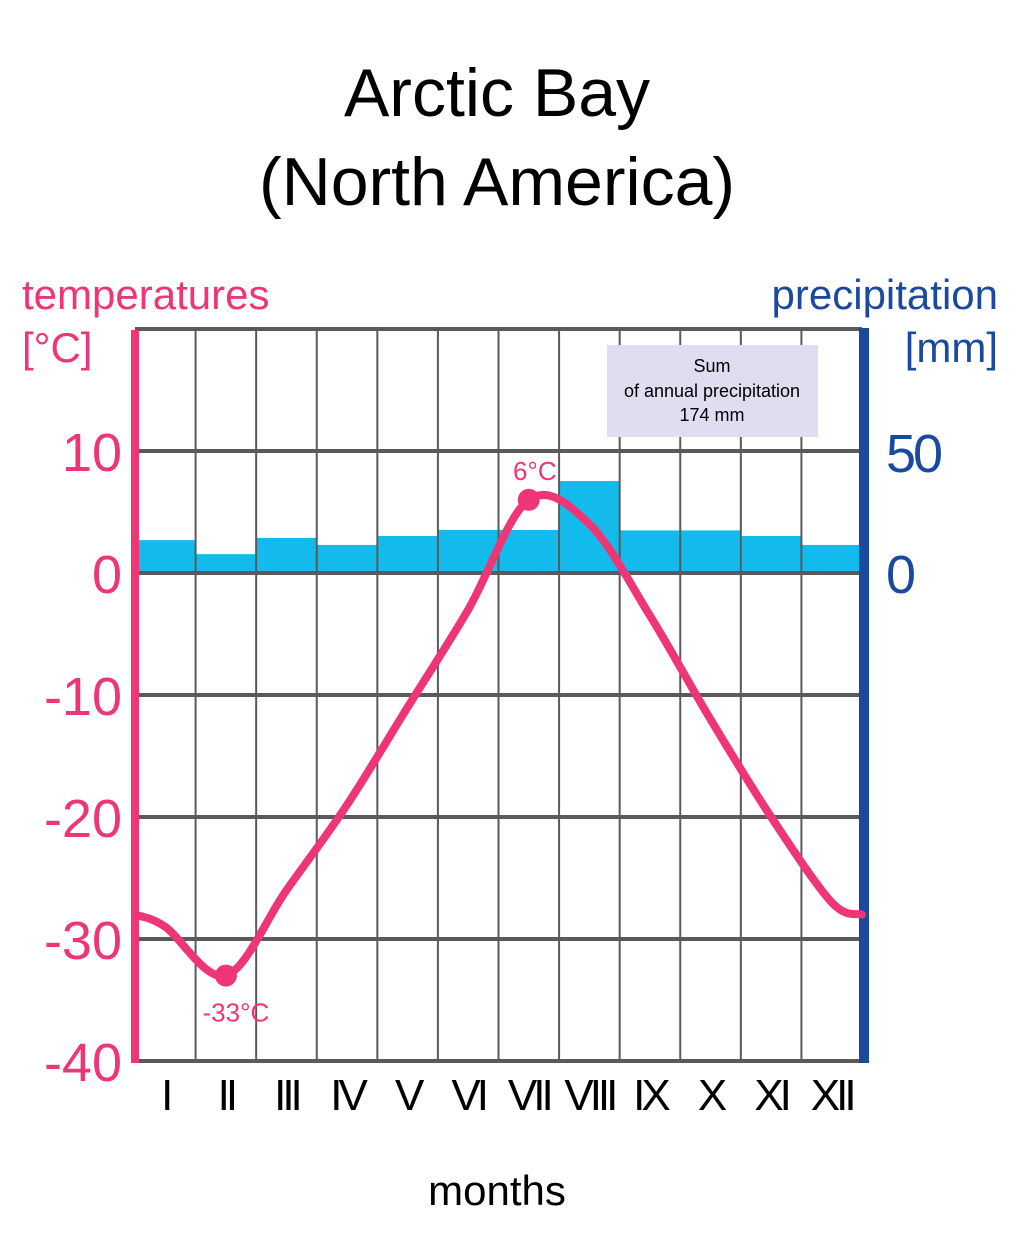 This screenshot has height=1250, width=1028. I want to click on info-box-line2: of annual precipitation, so click(712, 391).